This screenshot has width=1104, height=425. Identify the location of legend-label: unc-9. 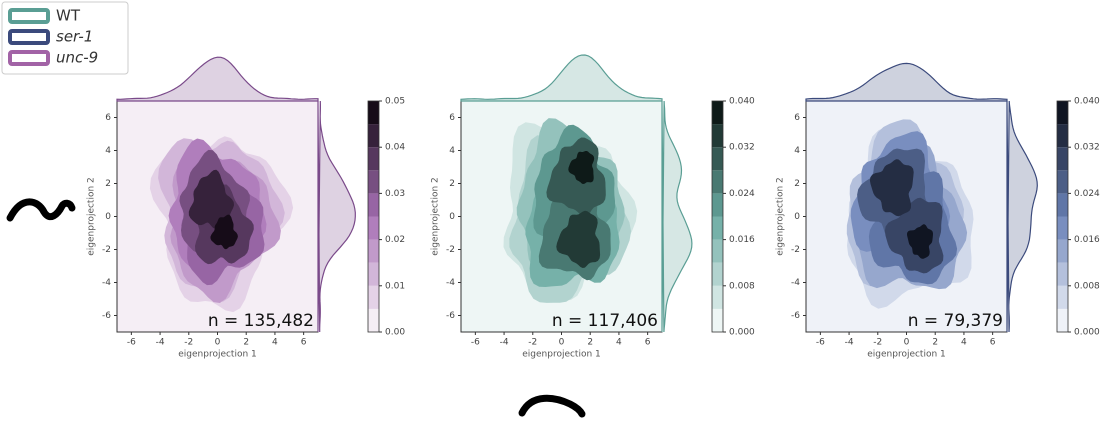
(77, 58).